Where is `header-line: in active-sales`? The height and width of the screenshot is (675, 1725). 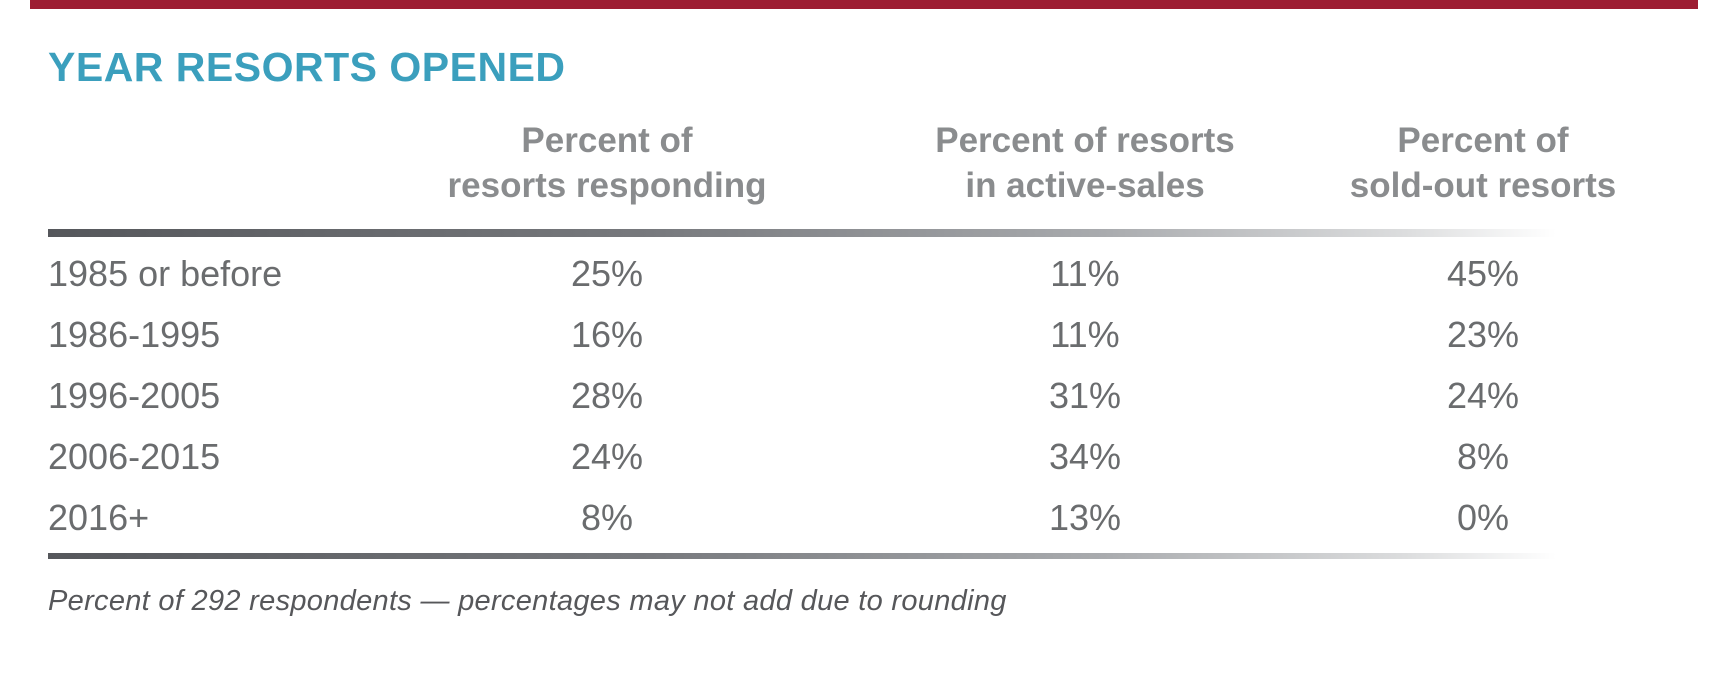
header-line: in active-sales is located at coordinates (1085, 185).